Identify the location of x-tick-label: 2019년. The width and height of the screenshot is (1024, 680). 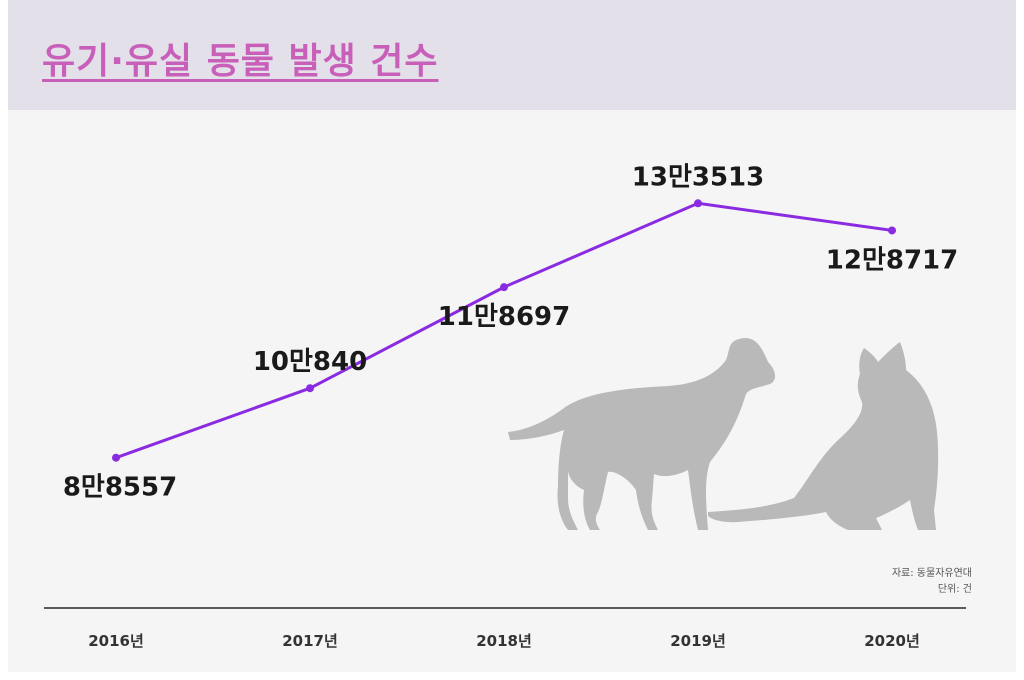
(698, 641).